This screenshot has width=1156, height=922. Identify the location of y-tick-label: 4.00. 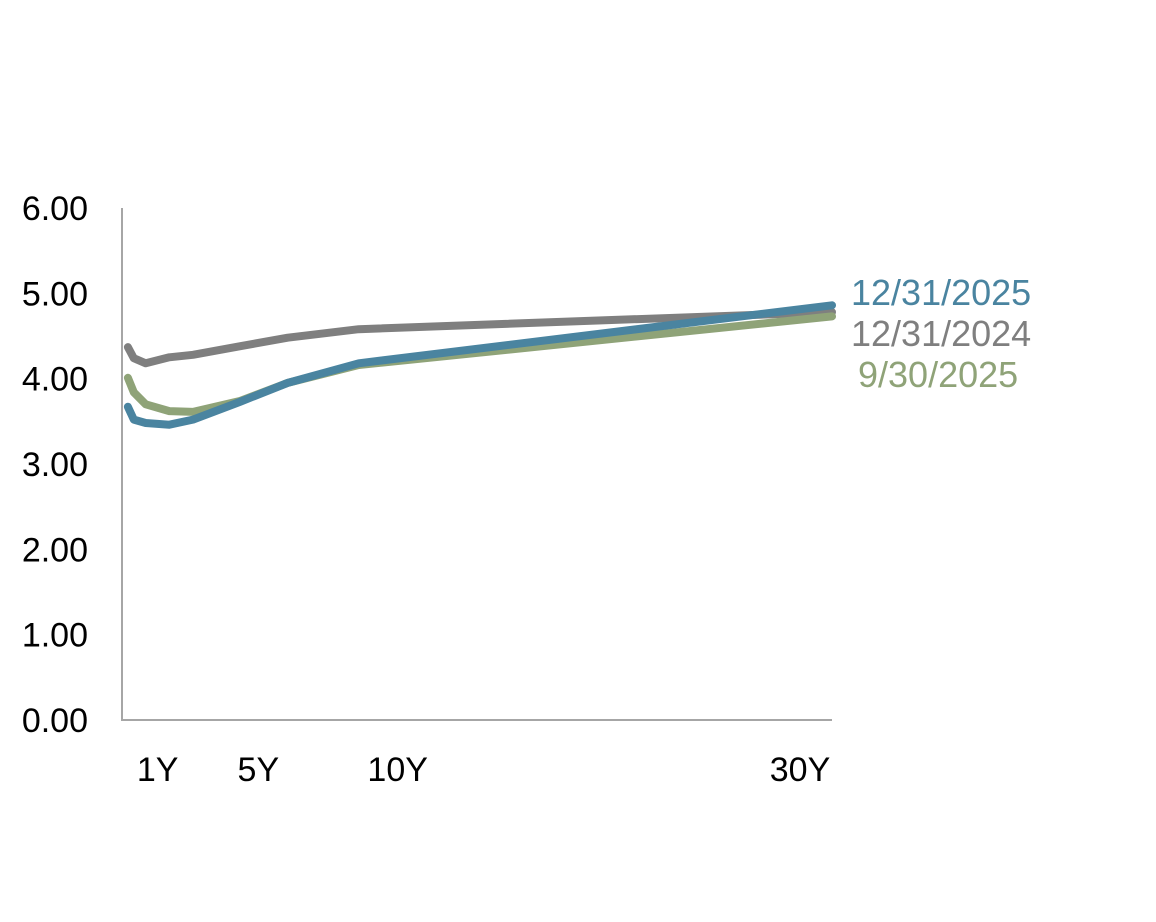
(55, 380).